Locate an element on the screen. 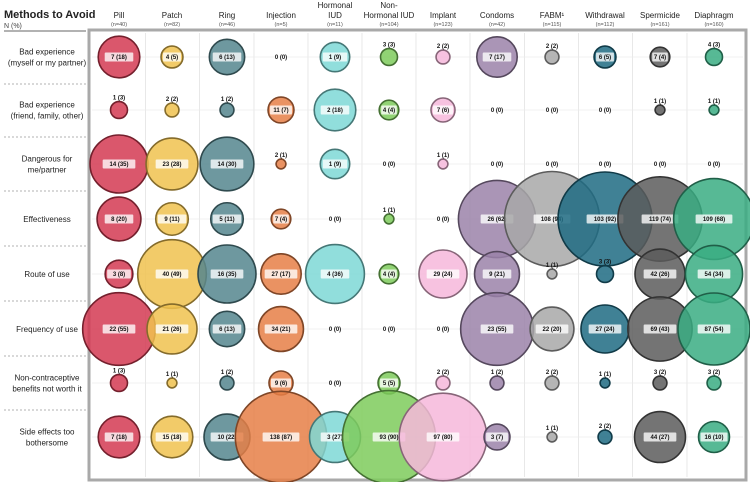 The height and width of the screenshot is (482, 750). bubble-implant-non-contraceptive-benefits-not-worth-it is located at coordinates (443, 383).